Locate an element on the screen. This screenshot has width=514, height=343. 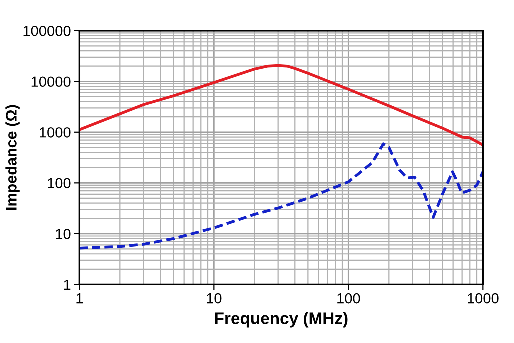
y-tick-label: 100000 is located at coordinates (47, 31).